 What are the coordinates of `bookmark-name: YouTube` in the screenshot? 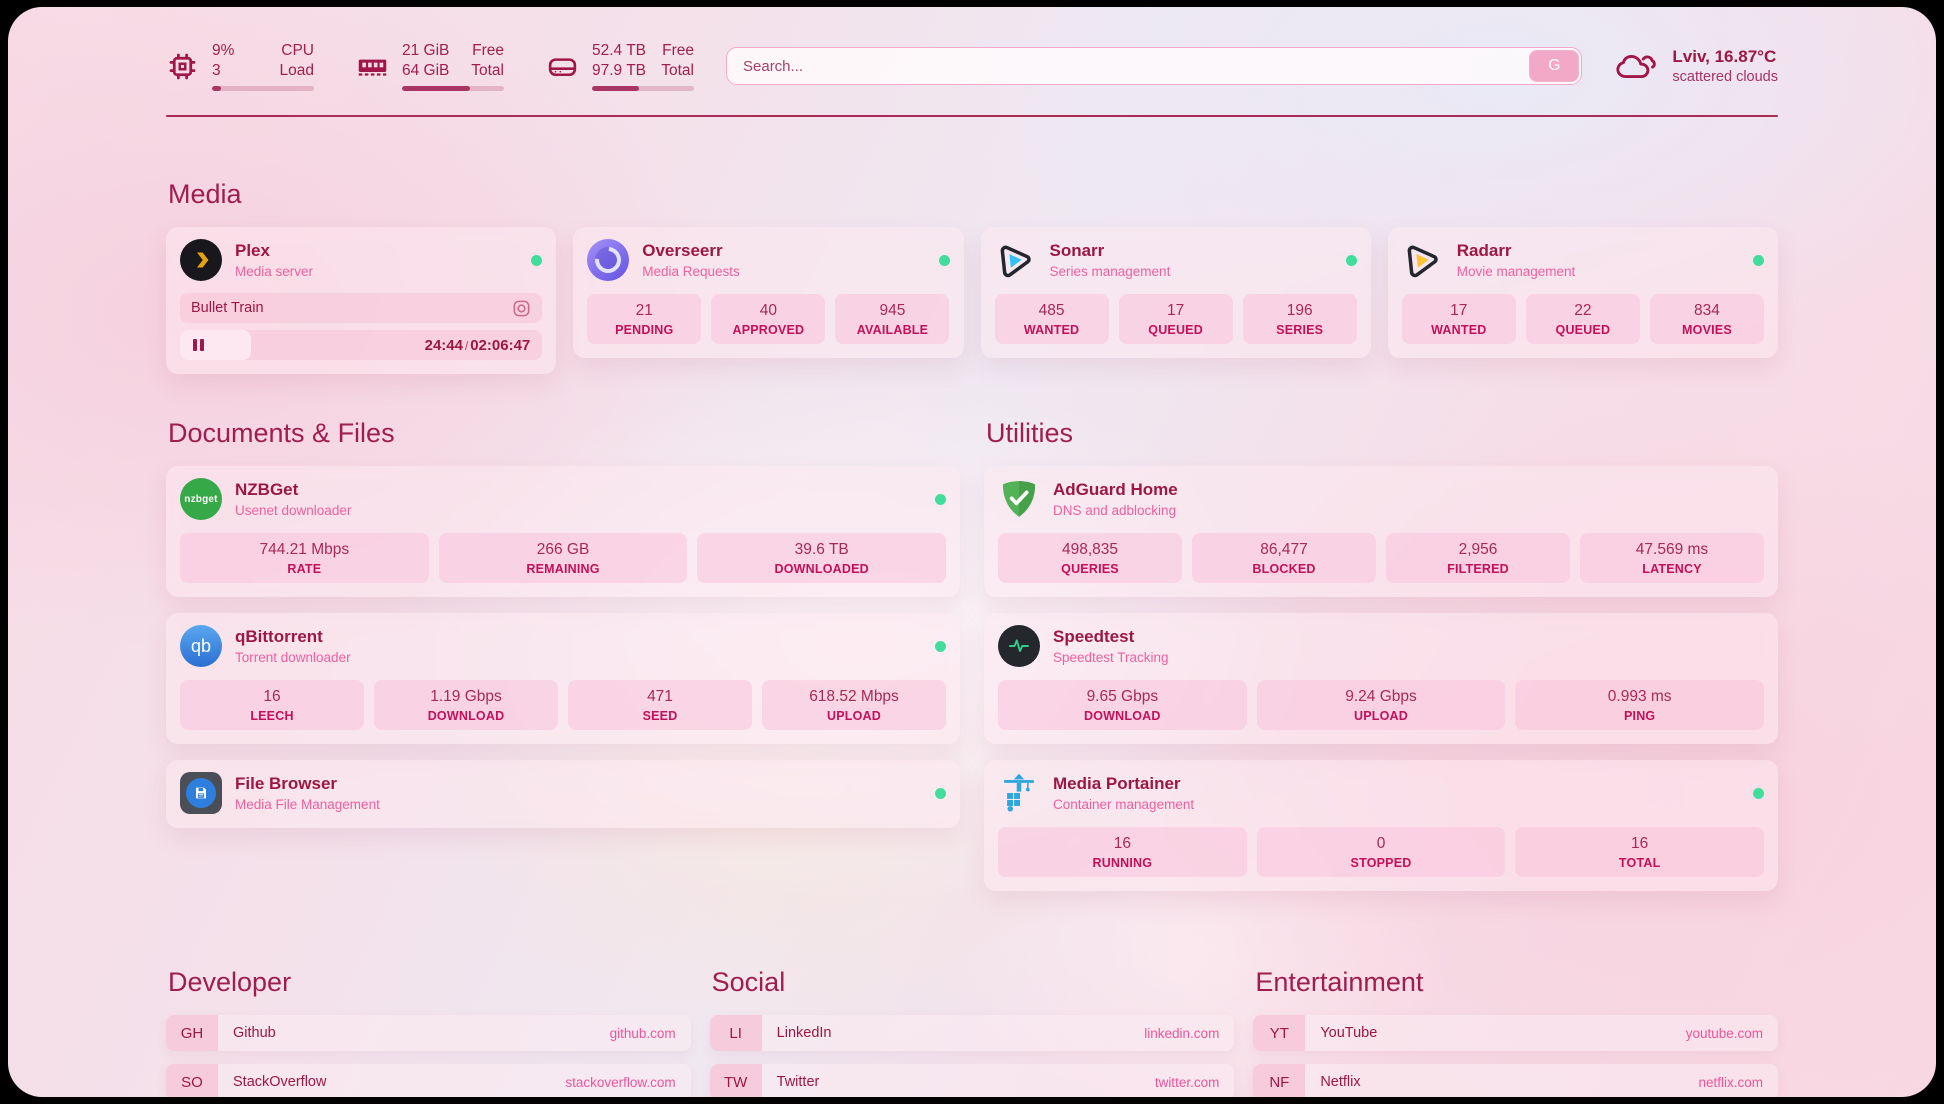 It's located at (1349, 1033).